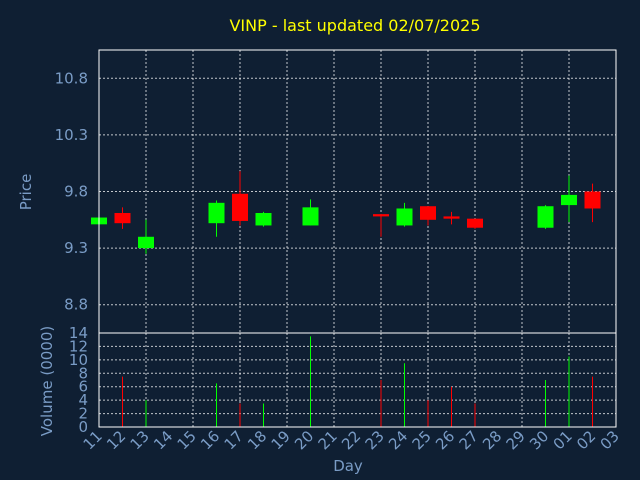 This screenshot has width=640, height=480. I want to click on price-tick-label: 9.3, so click(76, 248).